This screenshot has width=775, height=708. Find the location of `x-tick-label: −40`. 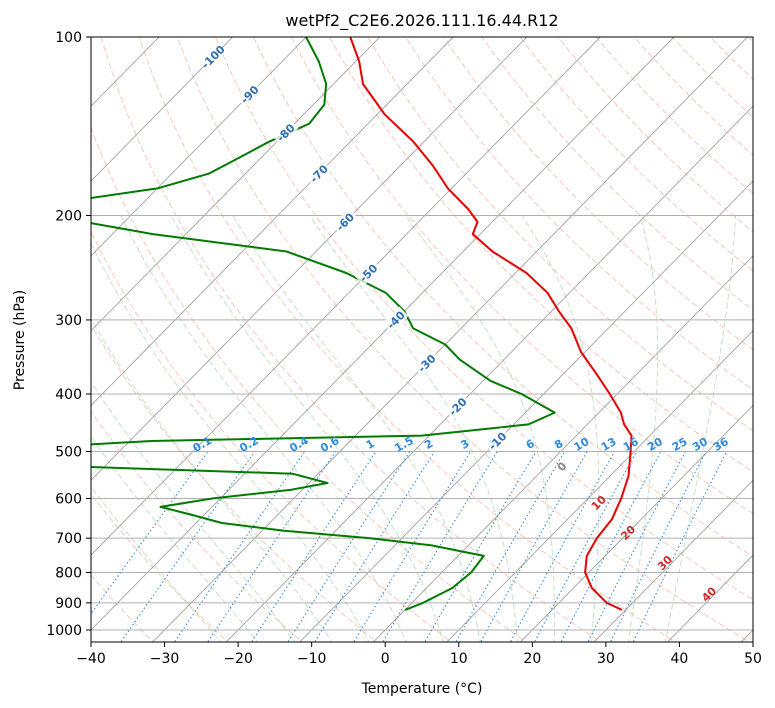

x-tick-label: −40 is located at coordinates (91, 659).